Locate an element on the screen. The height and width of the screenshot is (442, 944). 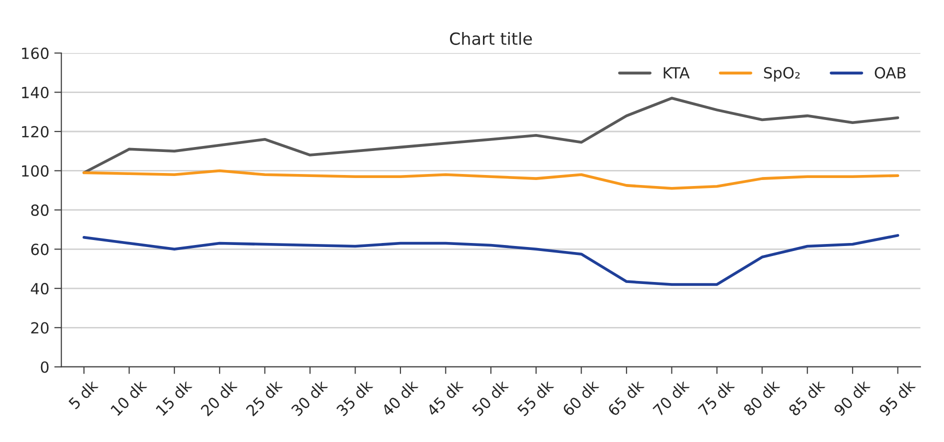
x-tick-label: 70 dk is located at coordinates (671, 397).